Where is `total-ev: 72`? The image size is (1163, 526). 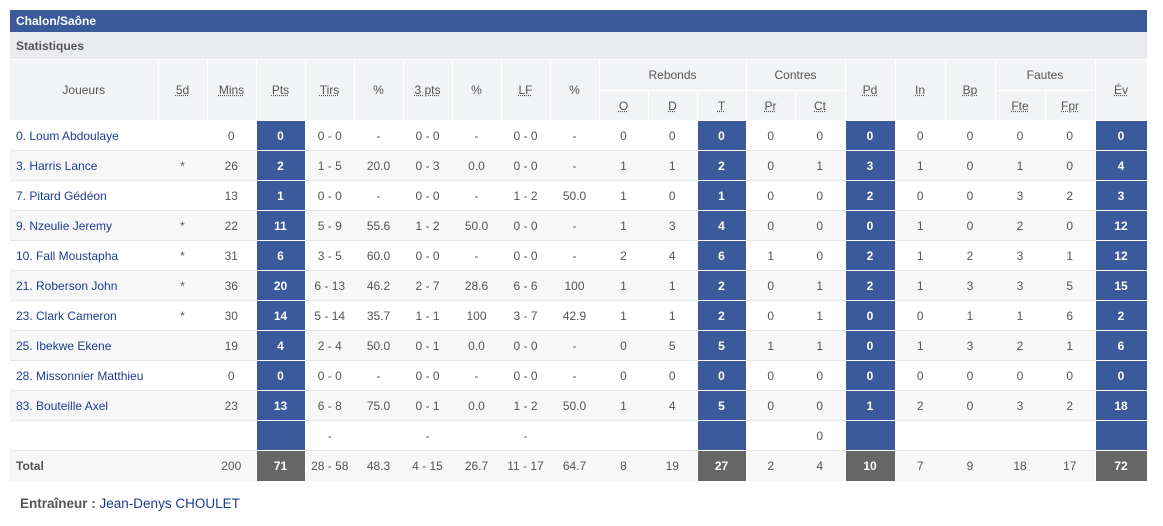
total-ev: 72 is located at coordinates (1121, 465).